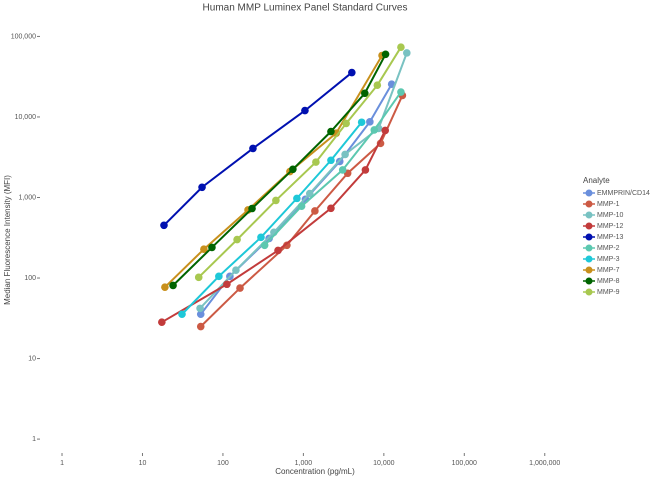  I want to click on y-tick-label: 100, so click(30, 278).